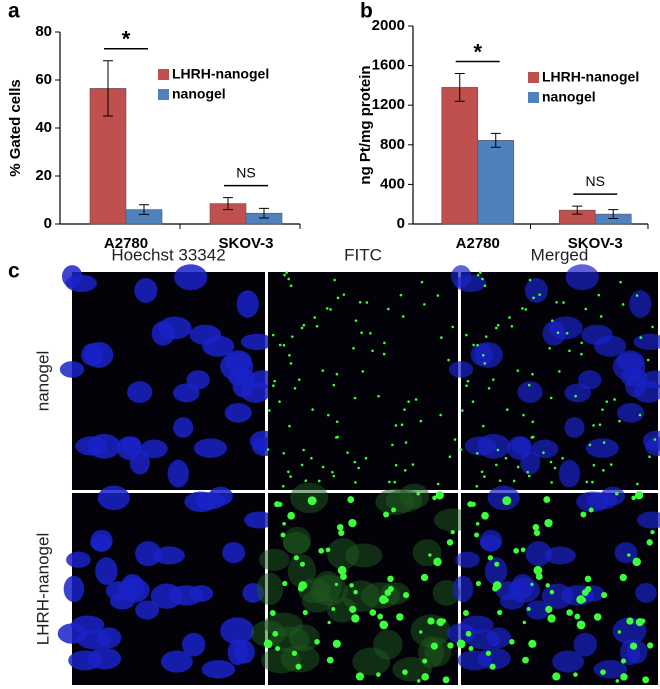  I want to click on column-header: FITC, so click(363, 254).